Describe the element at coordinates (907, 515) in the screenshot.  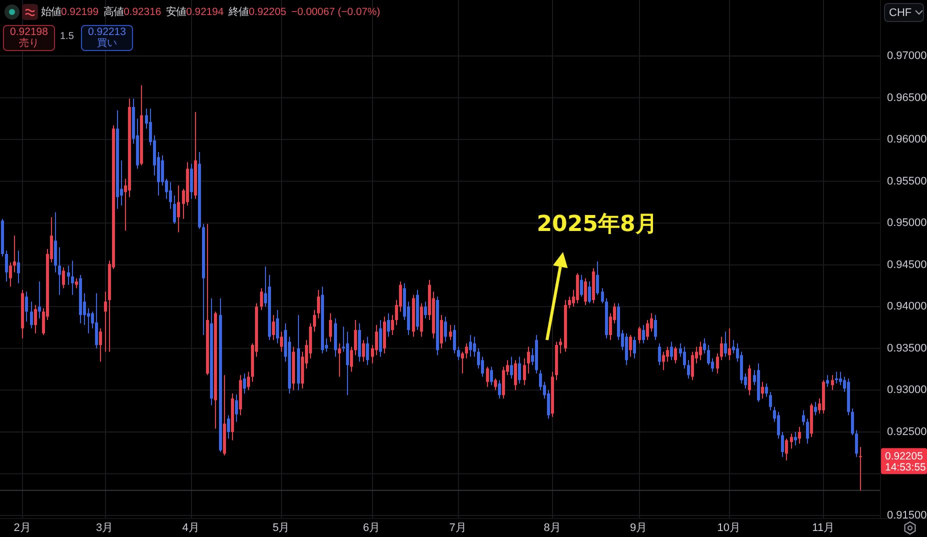
I see `y-tick-label: 0.91500` at that location.